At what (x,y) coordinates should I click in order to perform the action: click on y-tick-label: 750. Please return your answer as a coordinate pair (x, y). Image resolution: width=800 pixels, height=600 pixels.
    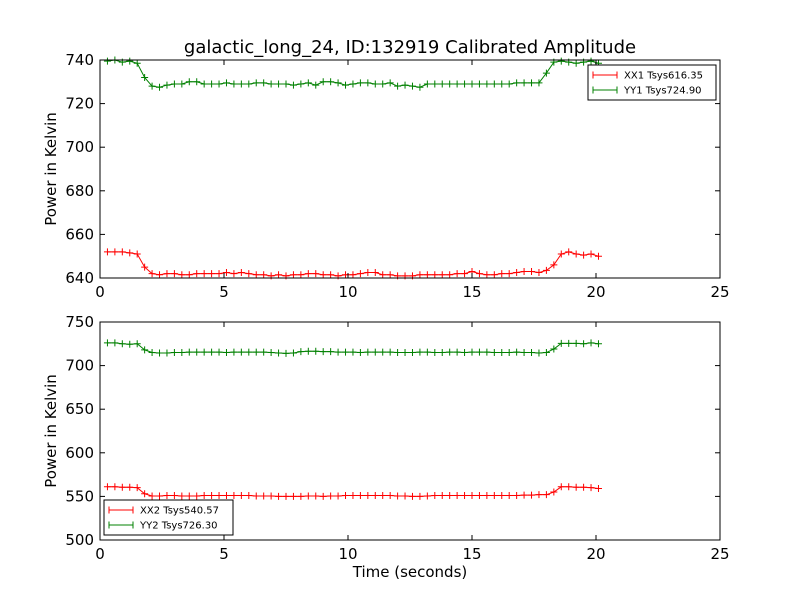
    Looking at the image, I should click on (79, 322).